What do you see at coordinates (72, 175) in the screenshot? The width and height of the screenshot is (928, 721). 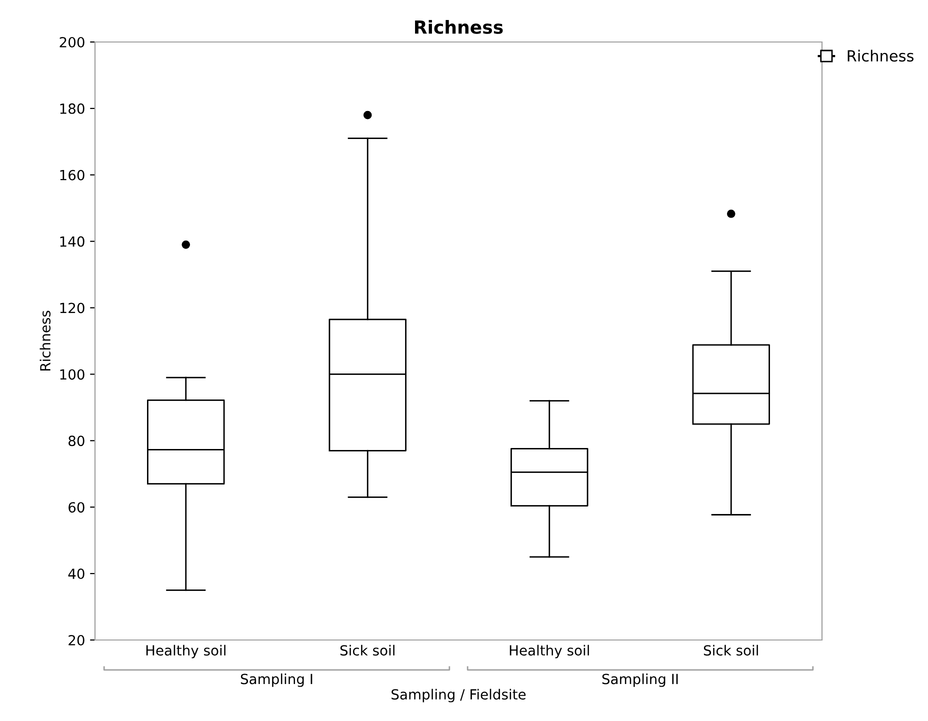 I see `y-tick-label: 160` at bounding box center [72, 175].